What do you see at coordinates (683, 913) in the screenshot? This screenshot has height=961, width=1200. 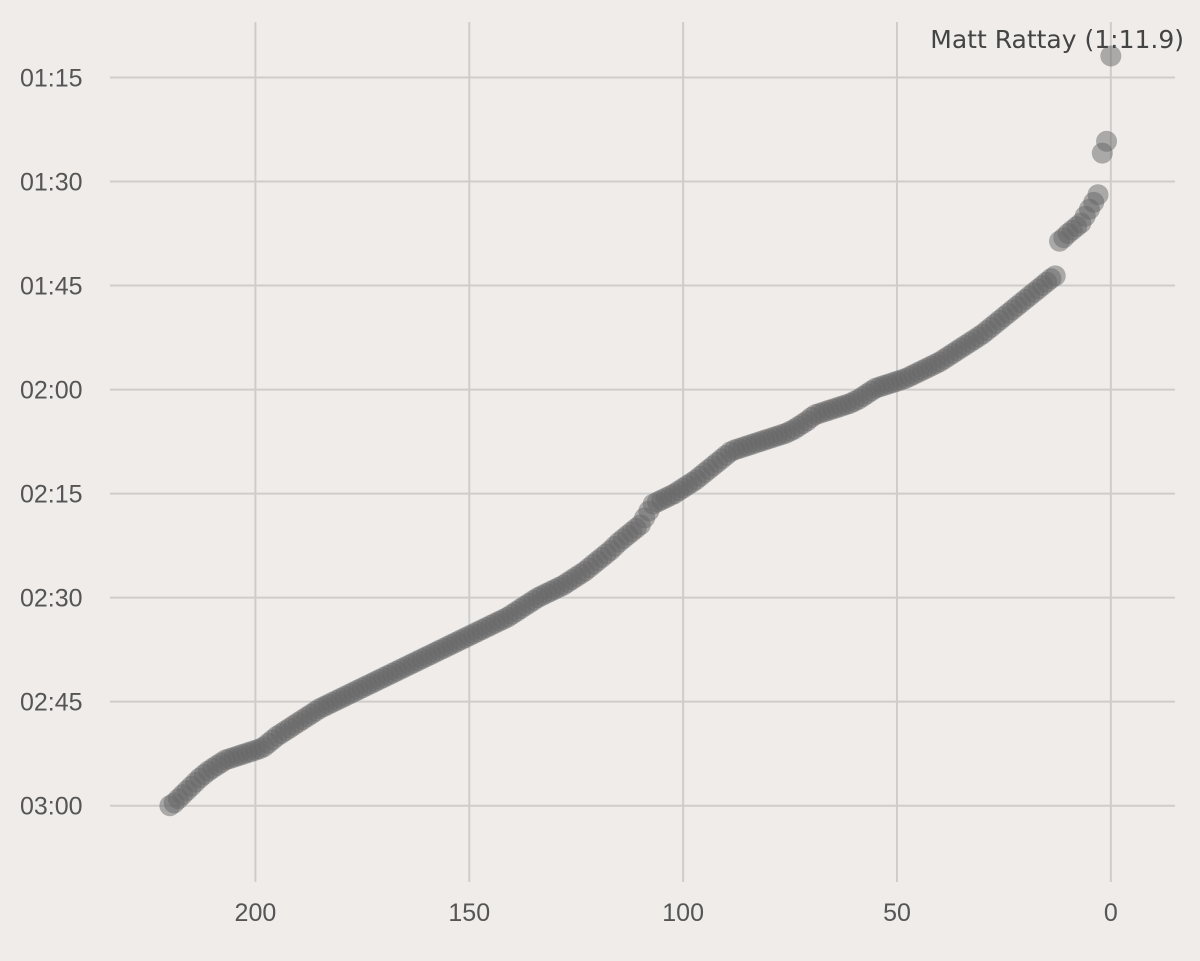 I see `x-tick-label-100: 100` at bounding box center [683, 913].